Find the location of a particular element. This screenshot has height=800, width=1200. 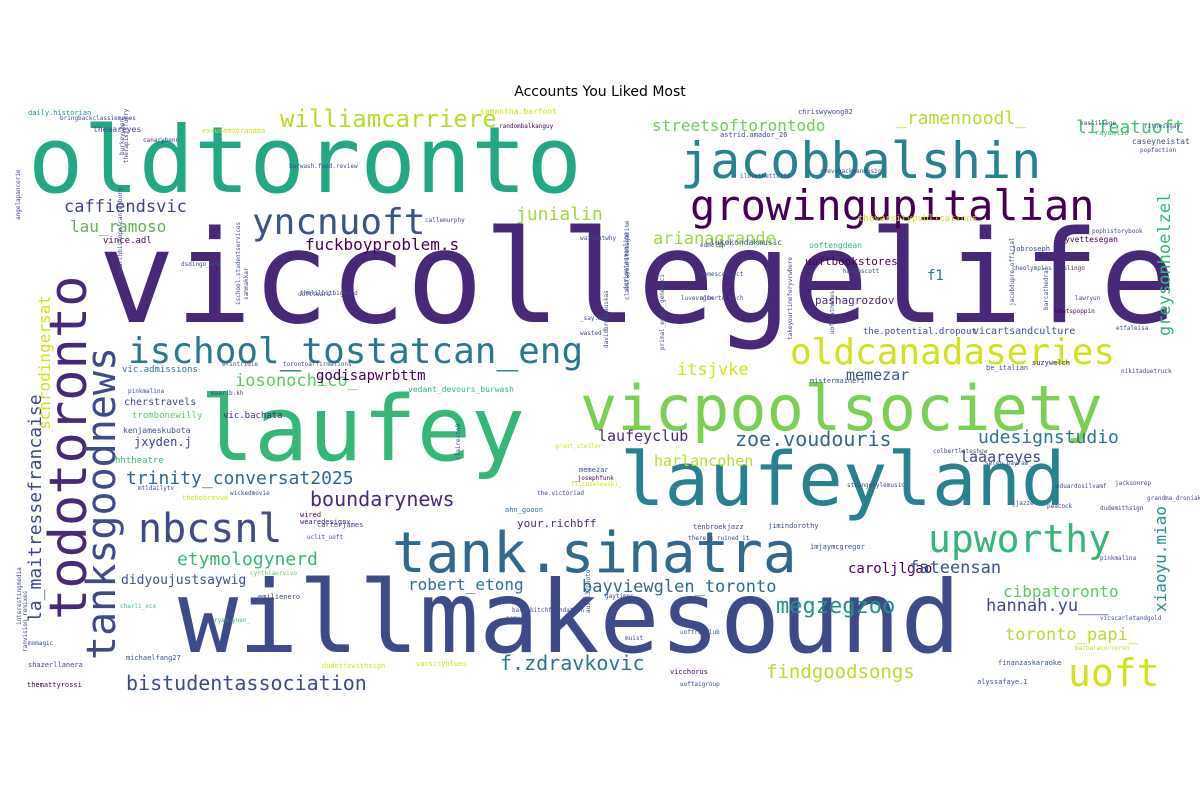

word-96: ahn_gooon is located at coordinates (524, 510).